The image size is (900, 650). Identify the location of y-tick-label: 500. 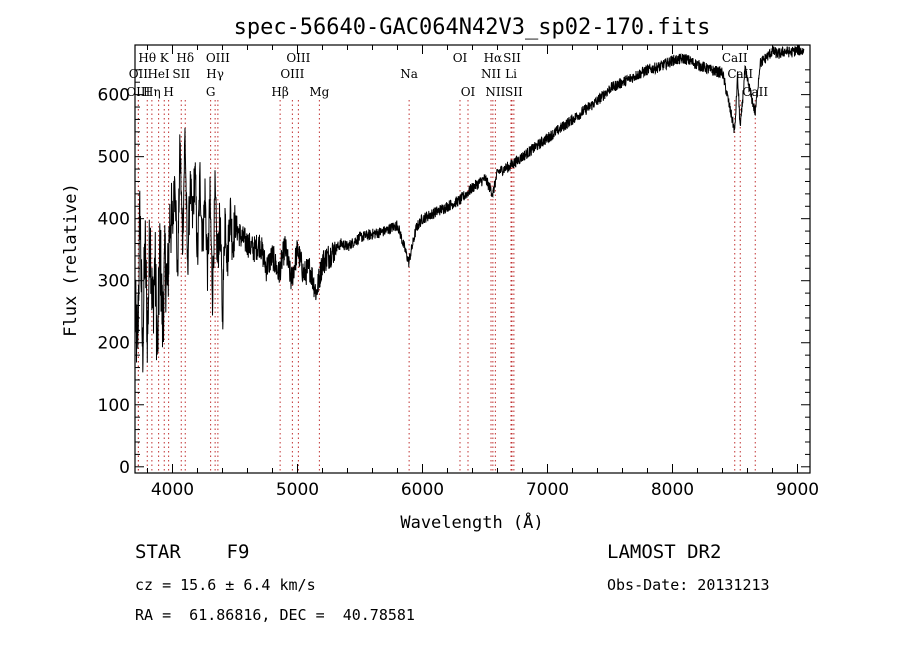
(114, 158).